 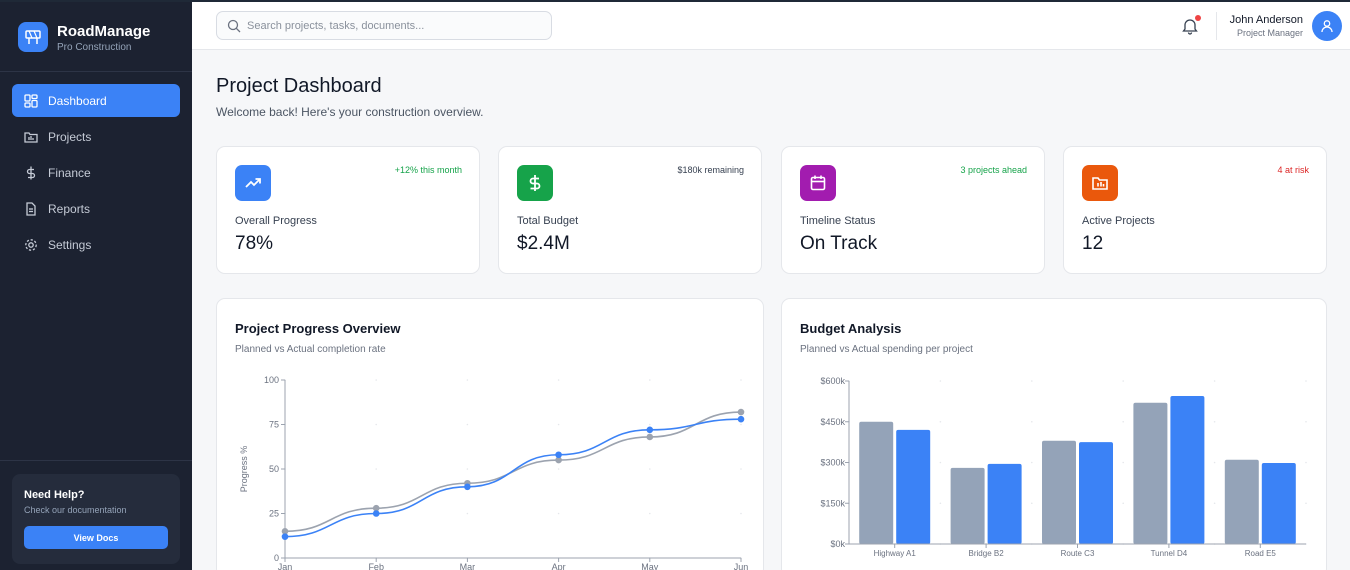 I want to click on sidebar-item-settings: Settings, so click(x=96, y=244).